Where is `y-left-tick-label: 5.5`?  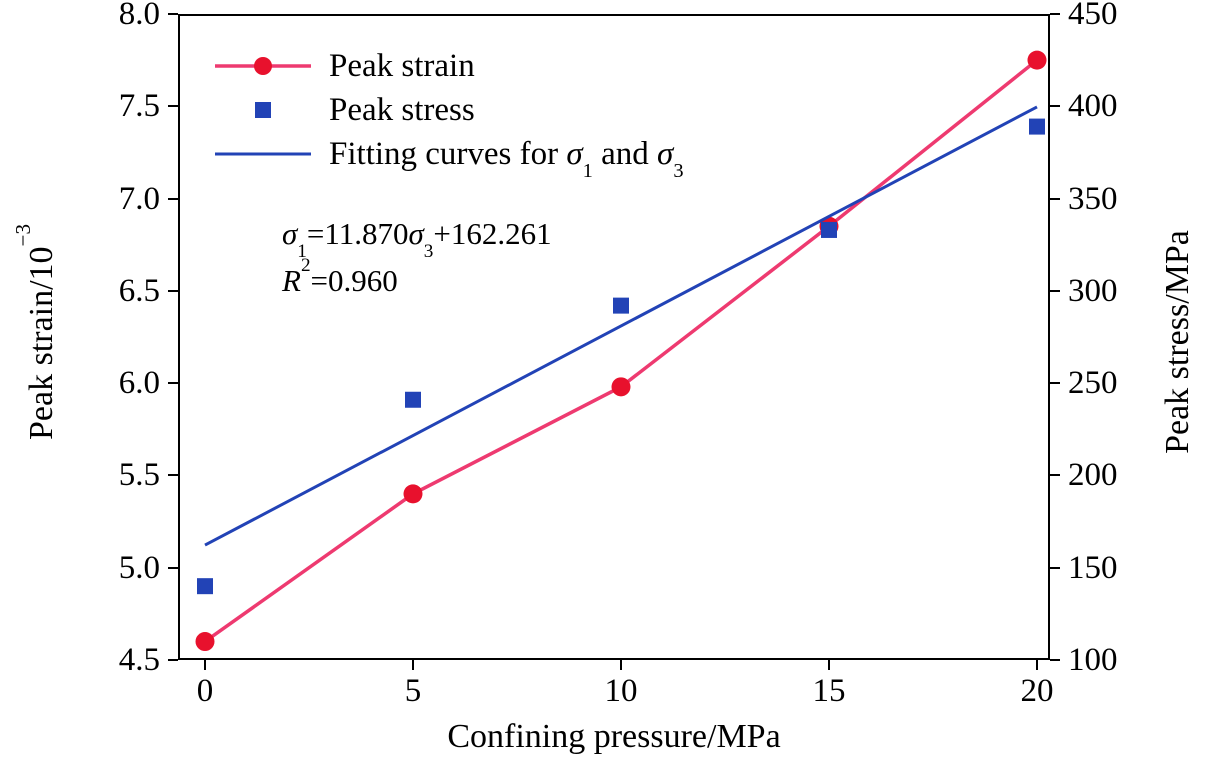
y-left-tick-label: 5.5 is located at coordinates (139, 475).